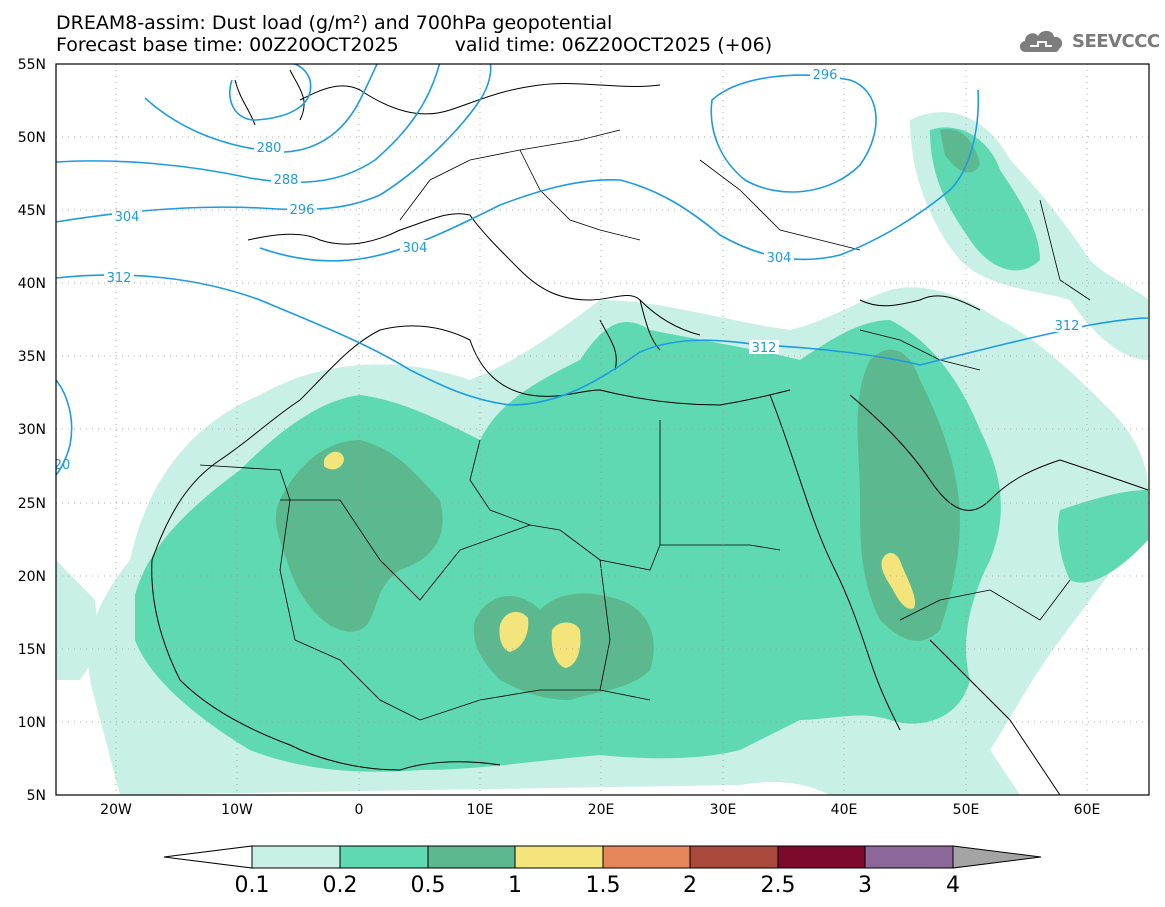 The width and height of the screenshot is (1165, 907). What do you see at coordinates (36, 796) in the screenshot?
I see `lat-label: 5N` at bounding box center [36, 796].